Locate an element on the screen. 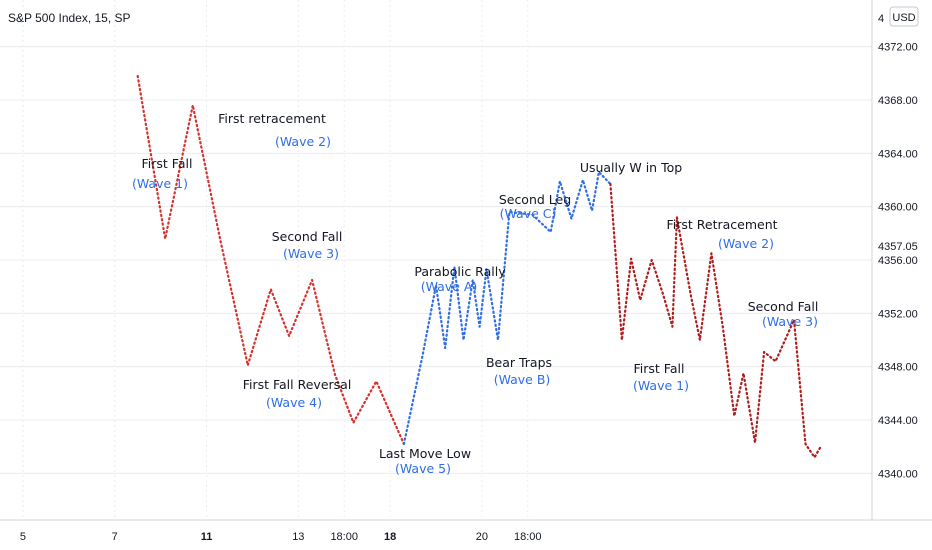  y-tick-label: 4344.00 is located at coordinates (898, 421).